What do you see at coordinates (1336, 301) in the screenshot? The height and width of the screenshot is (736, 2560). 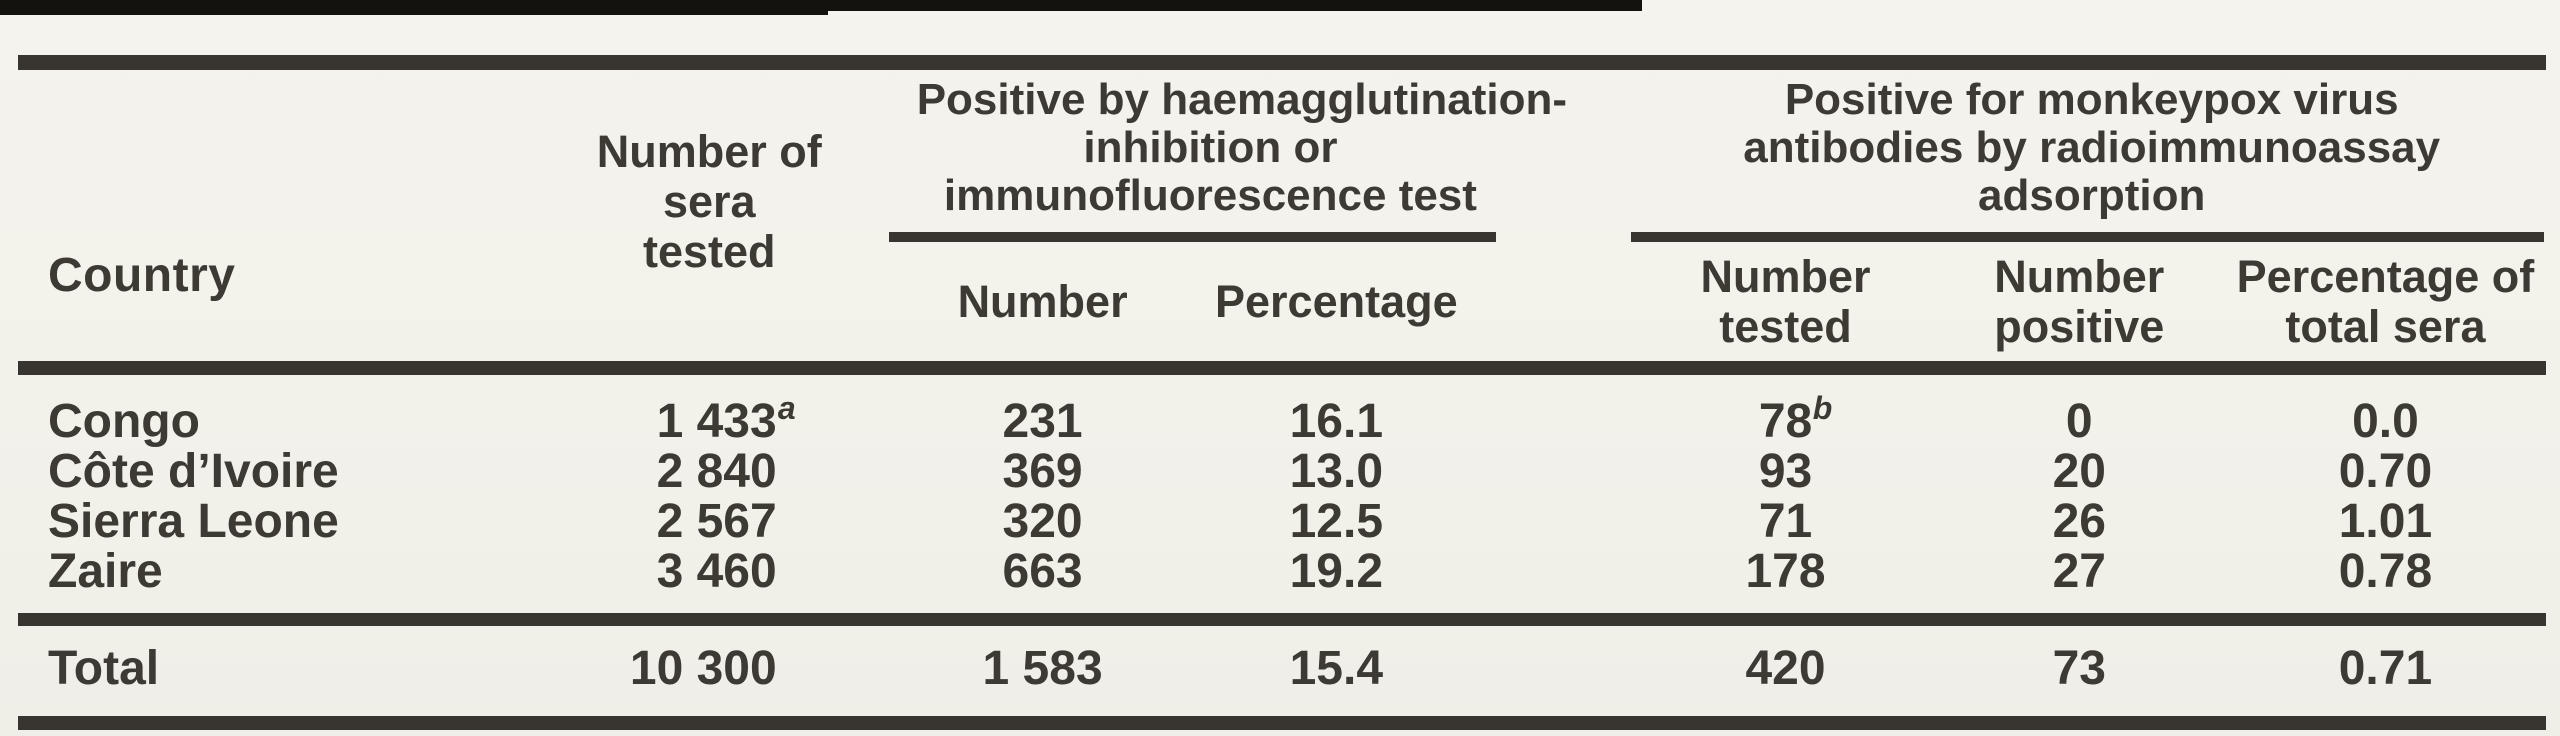 I see `subheader-hi-percentage: Percentage` at bounding box center [1336, 301].